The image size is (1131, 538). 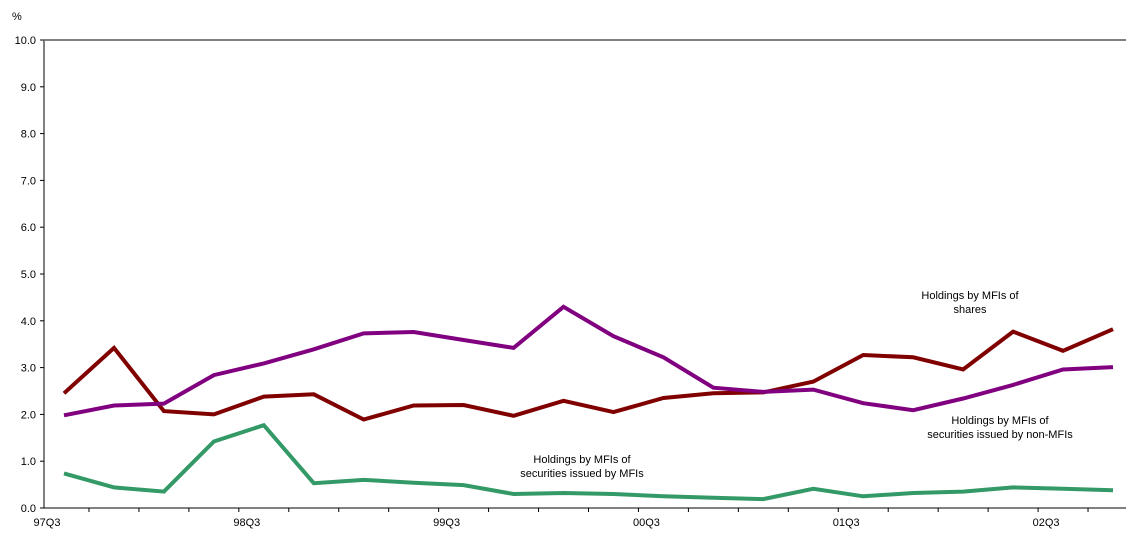 I want to click on y-tick-label: 5.0, so click(x=28, y=275).